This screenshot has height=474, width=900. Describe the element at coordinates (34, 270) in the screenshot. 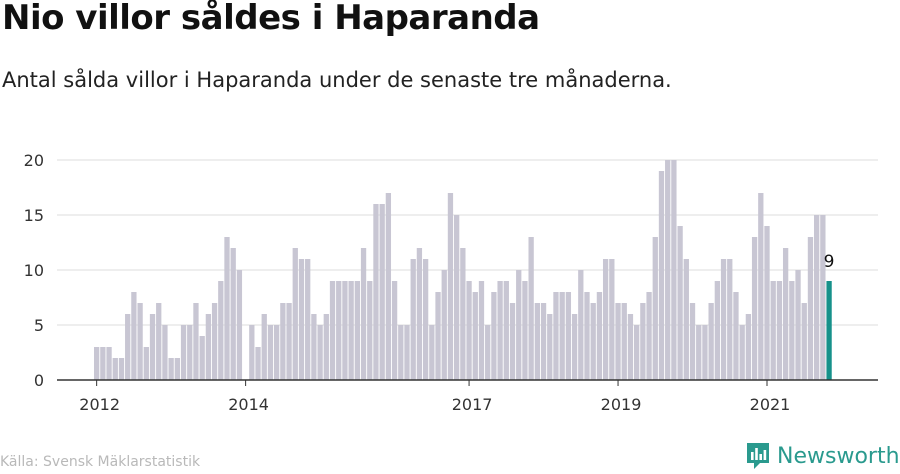

I see `y-tick-label: 10` at that location.